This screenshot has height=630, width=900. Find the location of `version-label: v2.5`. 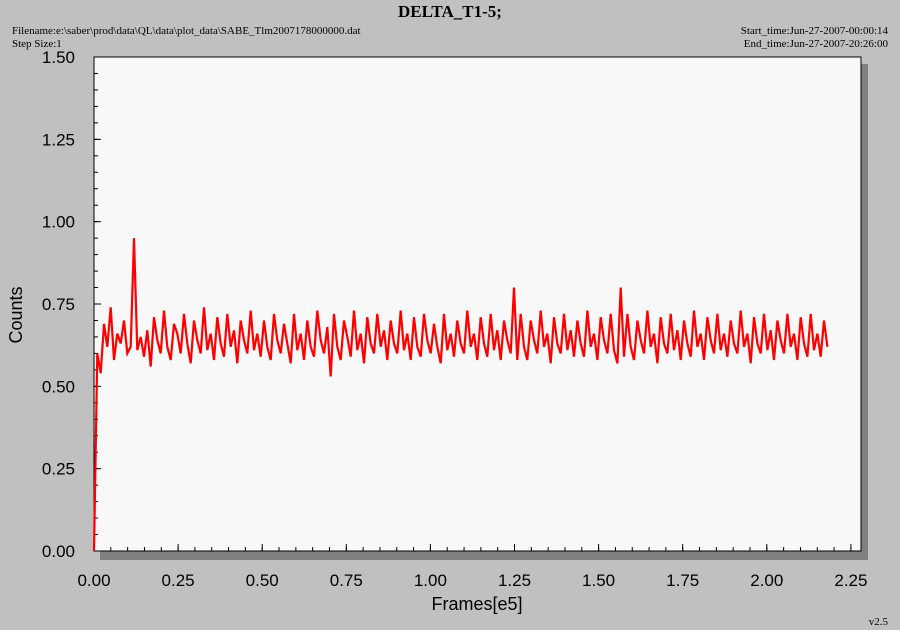

version-label: v2.5 is located at coordinates (878, 622).